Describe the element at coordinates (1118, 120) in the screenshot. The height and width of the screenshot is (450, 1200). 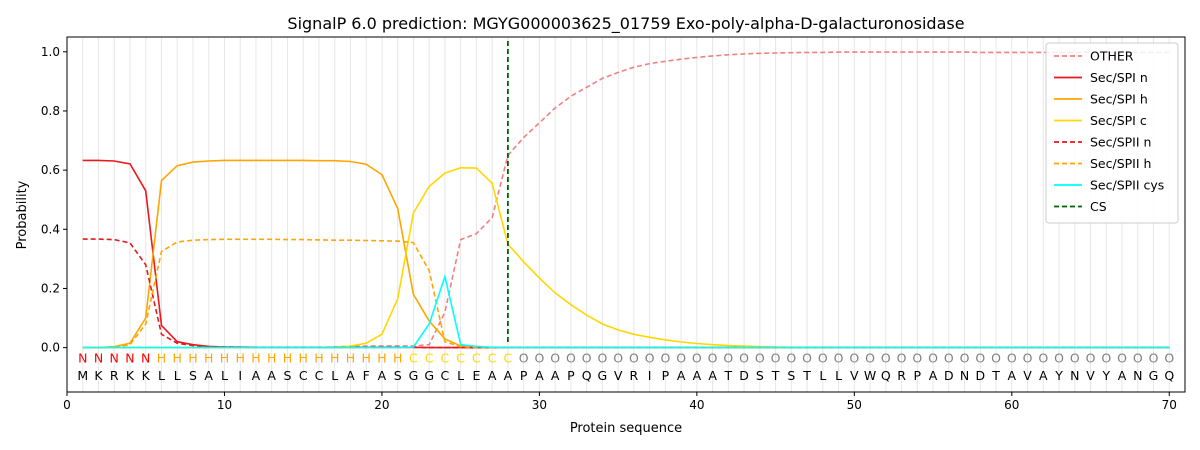
I see `legend-label: Sec/SPI c` at that location.